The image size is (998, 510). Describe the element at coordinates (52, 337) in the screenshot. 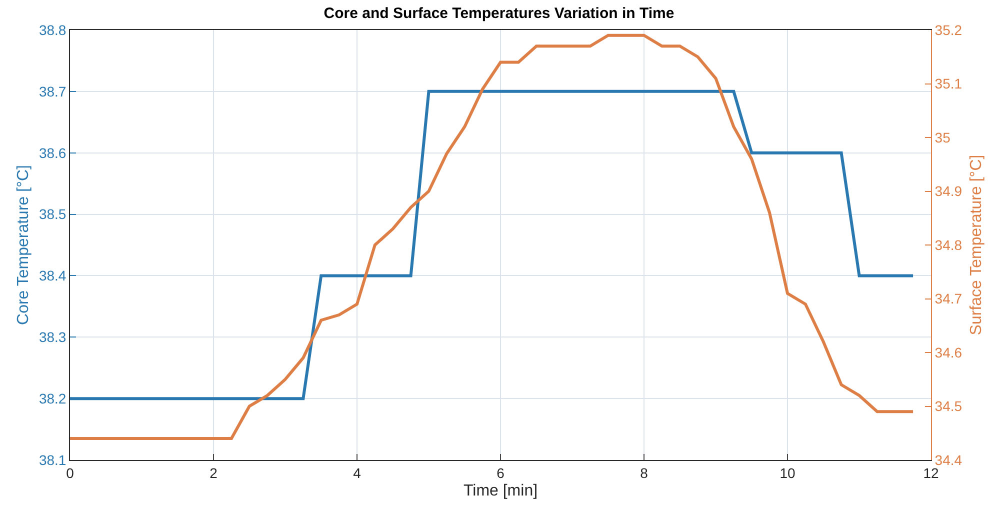

I see `y-tick-label: 38.3` at that location.